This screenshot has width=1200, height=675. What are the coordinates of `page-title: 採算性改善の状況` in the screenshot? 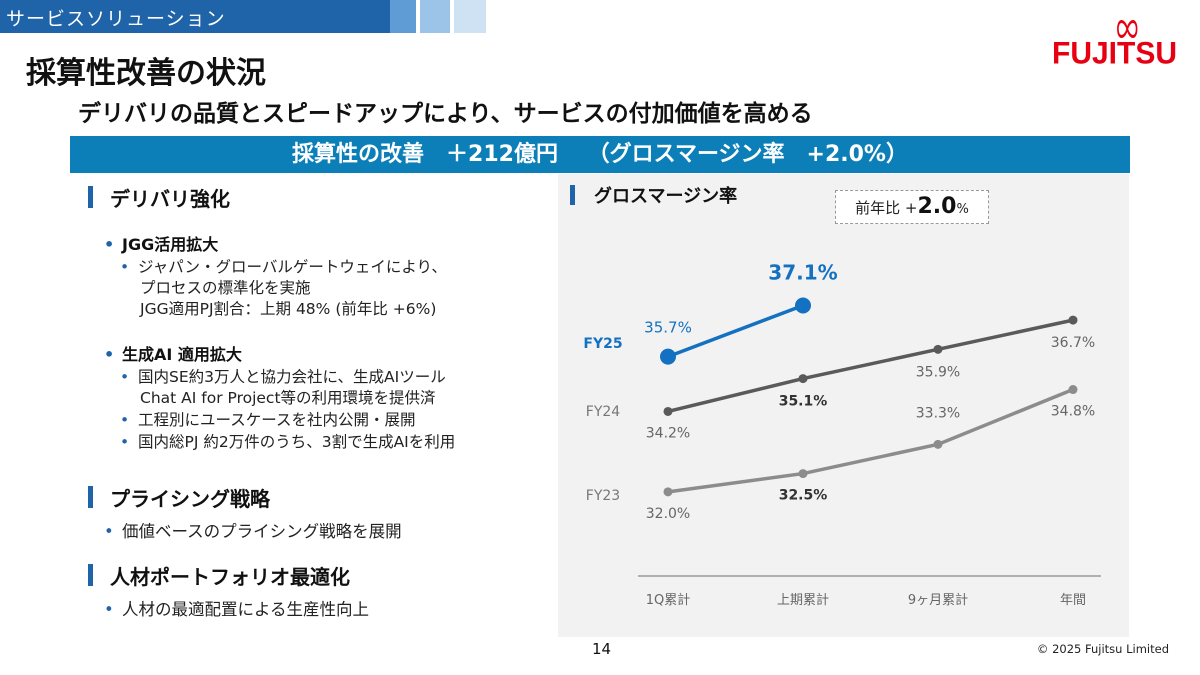 It's located at (146, 73).